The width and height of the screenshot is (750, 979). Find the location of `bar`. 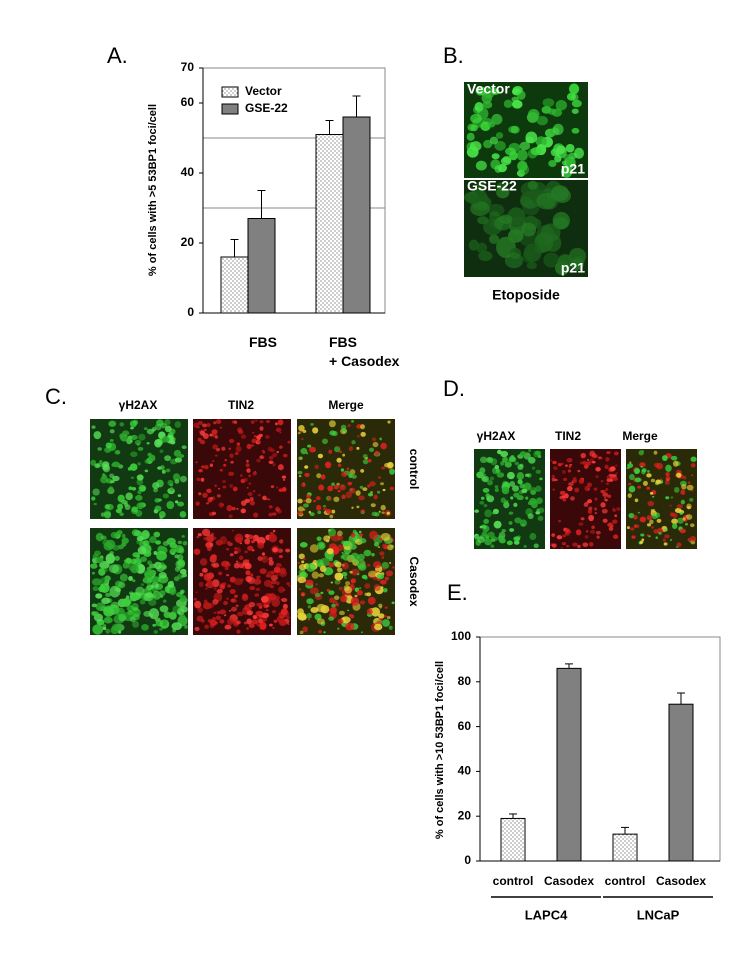

bar is located at coordinates (569, 764).